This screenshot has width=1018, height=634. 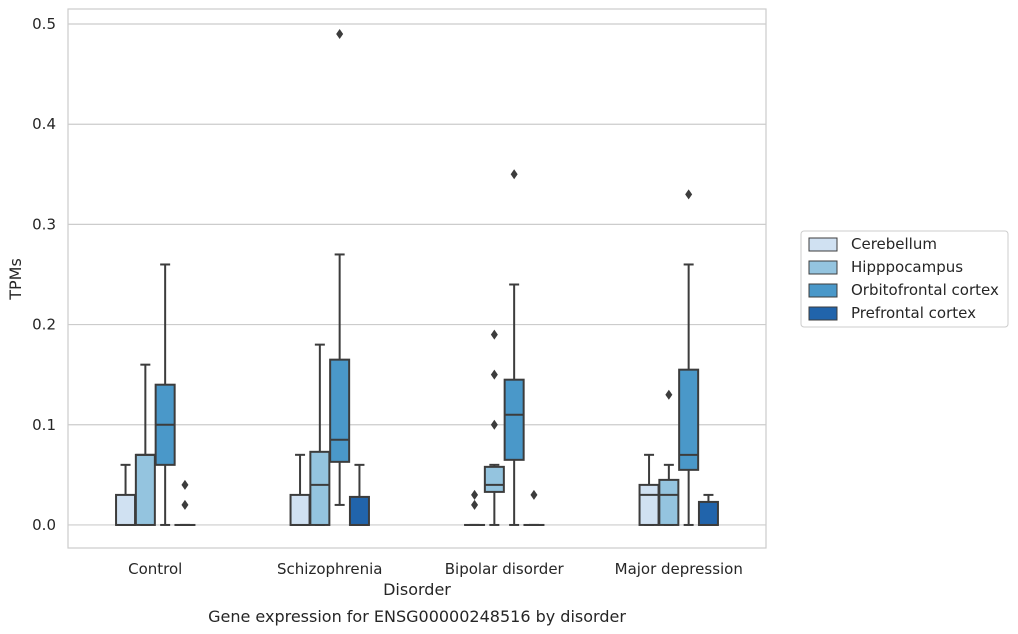 What do you see at coordinates (913, 313) in the screenshot?
I see `legend-label: Prefrontal cortex` at bounding box center [913, 313].